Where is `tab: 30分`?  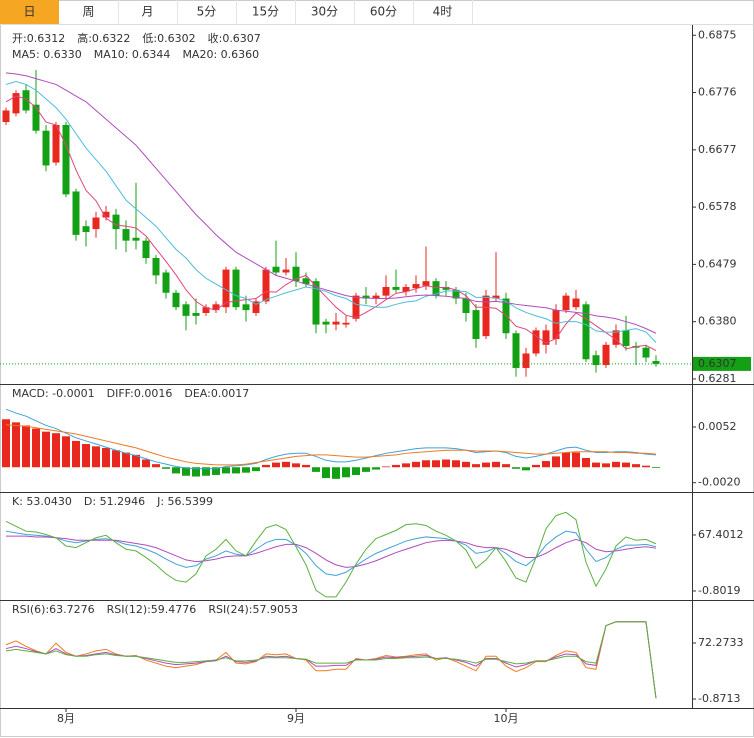
tab: 30分 is located at coordinates (324, 12).